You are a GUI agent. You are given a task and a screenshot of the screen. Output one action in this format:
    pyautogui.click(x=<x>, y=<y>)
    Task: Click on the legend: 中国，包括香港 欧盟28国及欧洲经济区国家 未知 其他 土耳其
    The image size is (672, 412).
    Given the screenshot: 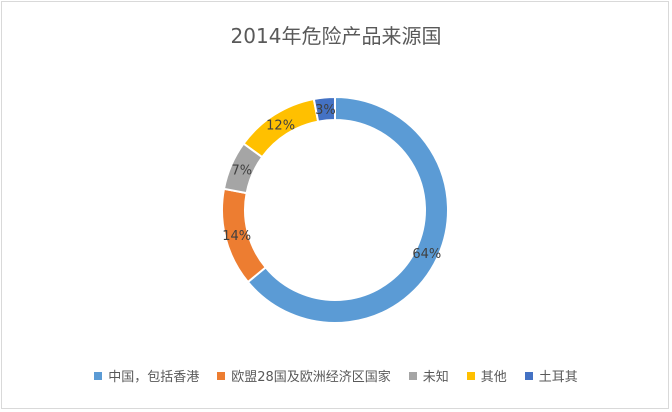 What is the action you would take?
    pyautogui.click(x=336, y=375)
    